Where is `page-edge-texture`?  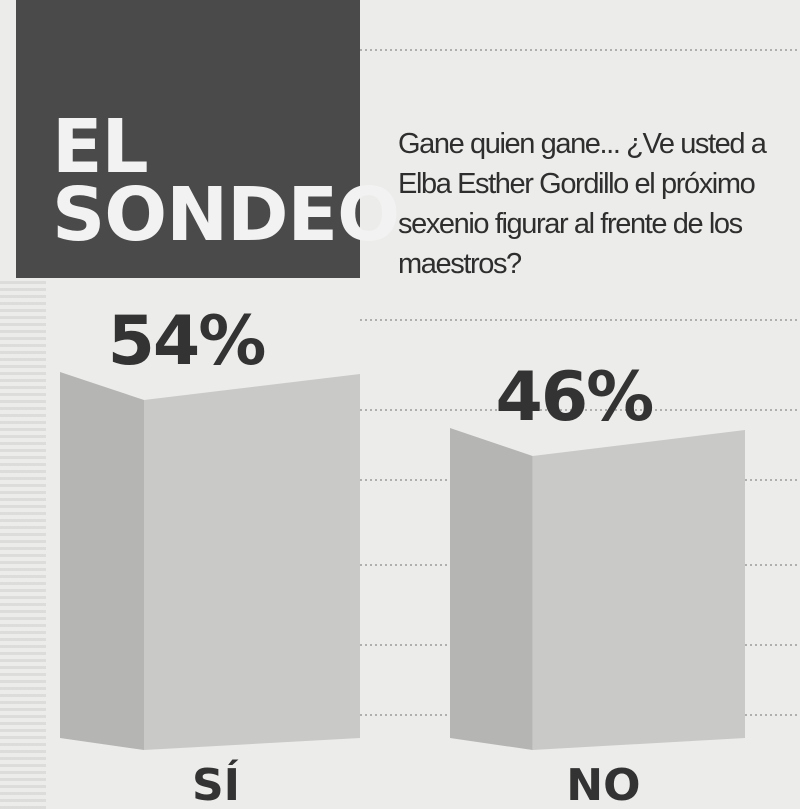
page-edge-texture is located at coordinates (23, 544).